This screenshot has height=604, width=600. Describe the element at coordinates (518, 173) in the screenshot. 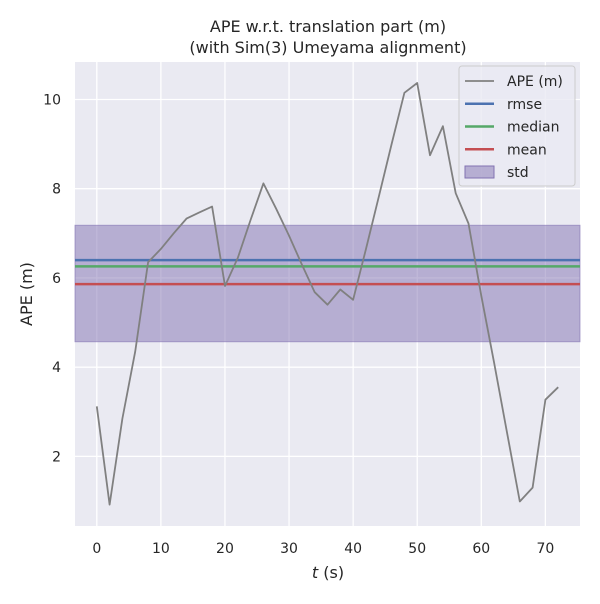

I see `legend-label: std` at that location.